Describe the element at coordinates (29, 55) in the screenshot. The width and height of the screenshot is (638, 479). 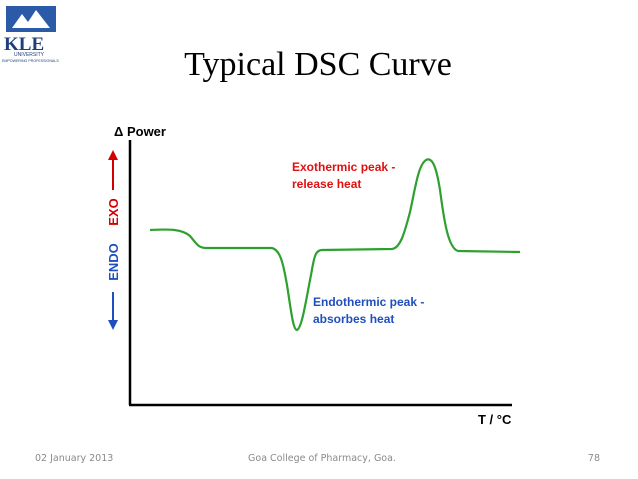
I see `logo-subtitle: UNIVERSITY` at that location.